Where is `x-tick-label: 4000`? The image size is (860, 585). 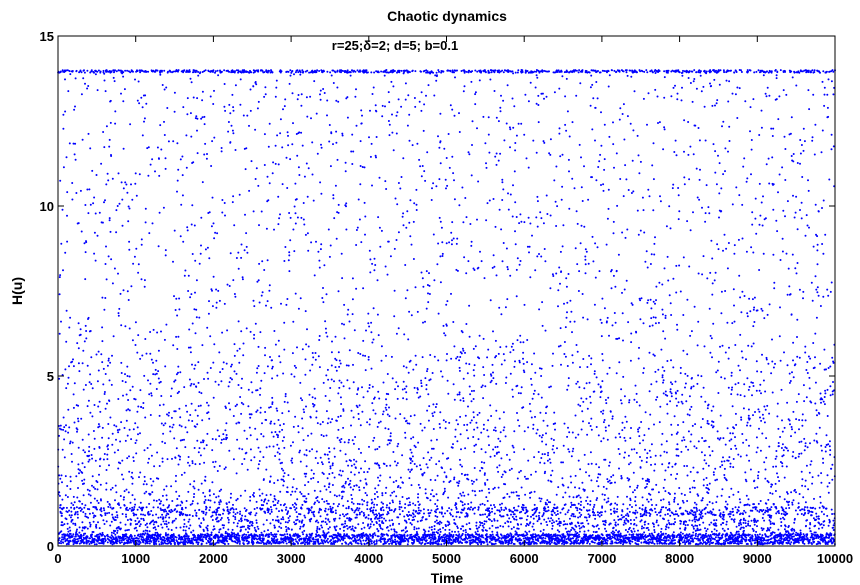
x-tick-label: 4000 is located at coordinates (368, 558).